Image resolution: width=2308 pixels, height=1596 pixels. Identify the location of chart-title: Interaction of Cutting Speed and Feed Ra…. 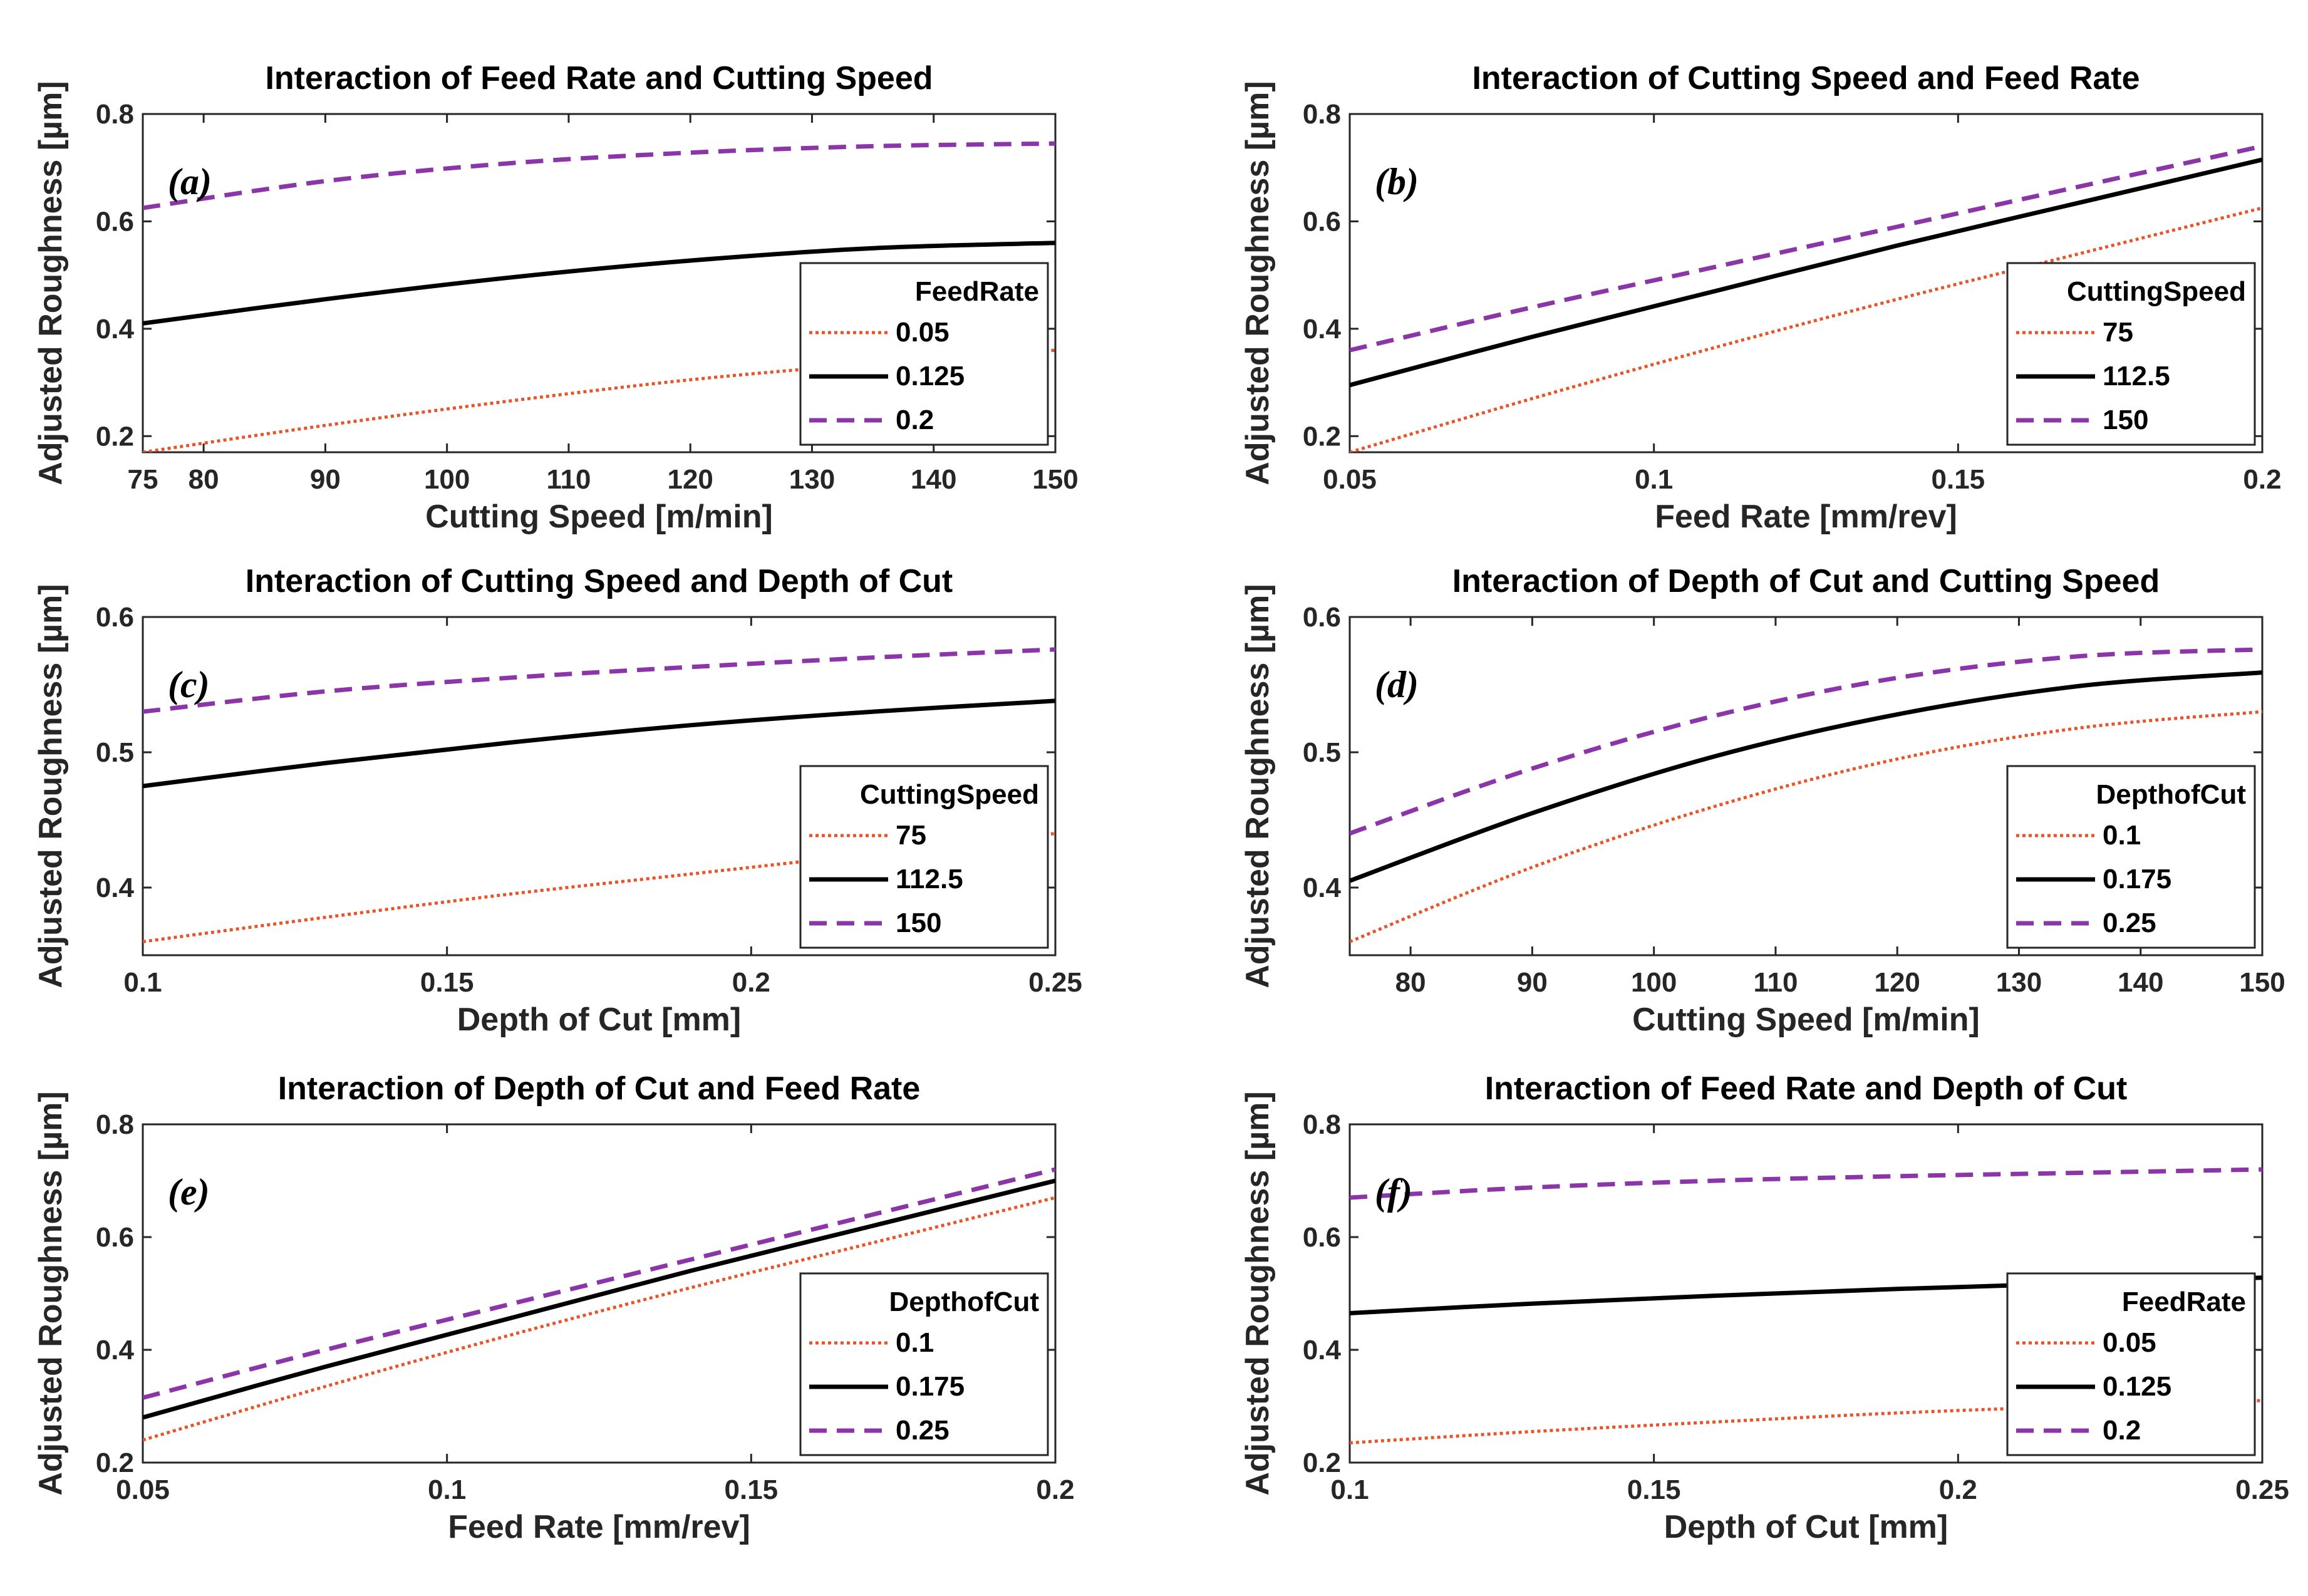
(1806, 78).